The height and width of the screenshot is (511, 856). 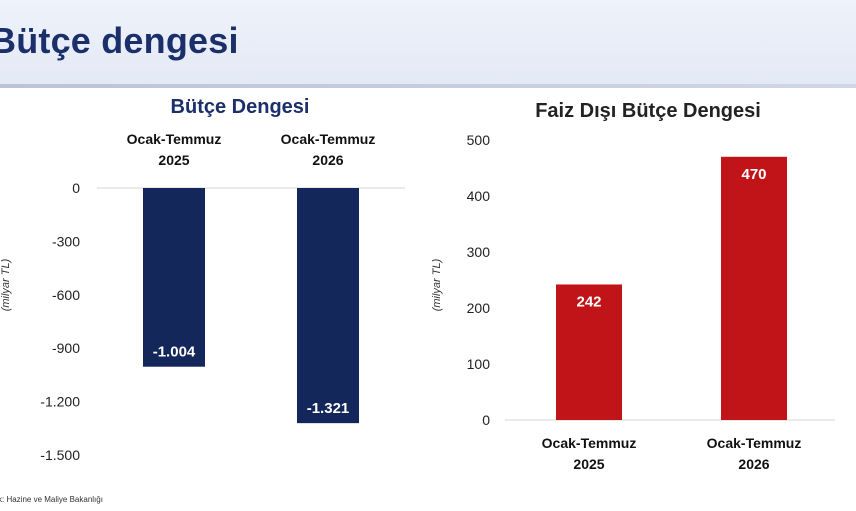 I want to click on bar-value-label: 242, so click(x=588, y=301).